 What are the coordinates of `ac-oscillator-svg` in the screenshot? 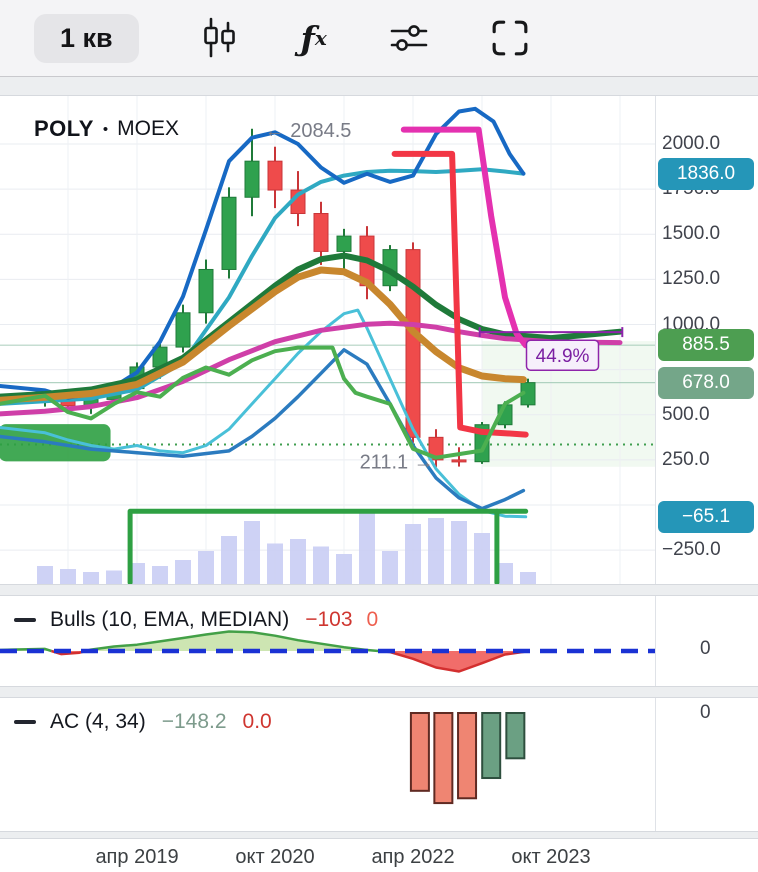 It's located at (327, 764).